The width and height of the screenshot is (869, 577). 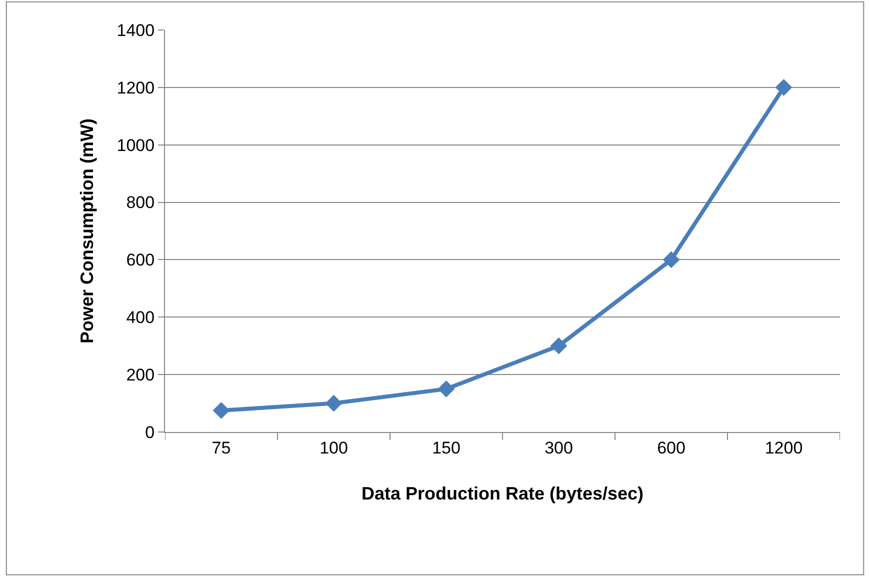 What do you see at coordinates (558, 448) in the screenshot?
I see `x-tick-label: 300` at bounding box center [558, 448].